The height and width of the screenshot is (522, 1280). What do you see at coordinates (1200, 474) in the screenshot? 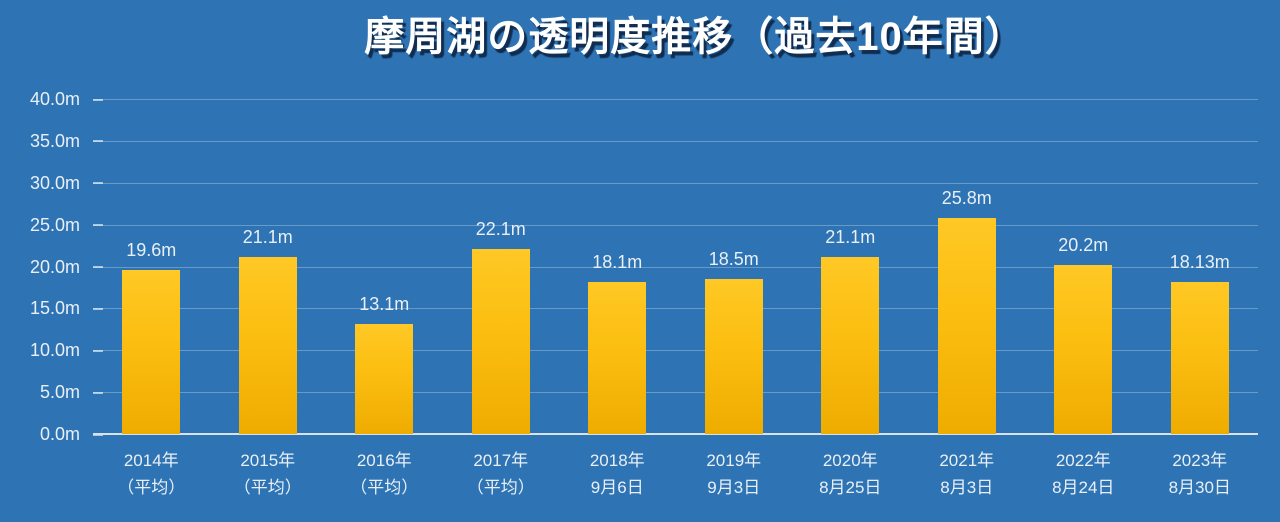
I see `x-tick-label: 2023年 8月30日` at bounding box center [1200, 474].